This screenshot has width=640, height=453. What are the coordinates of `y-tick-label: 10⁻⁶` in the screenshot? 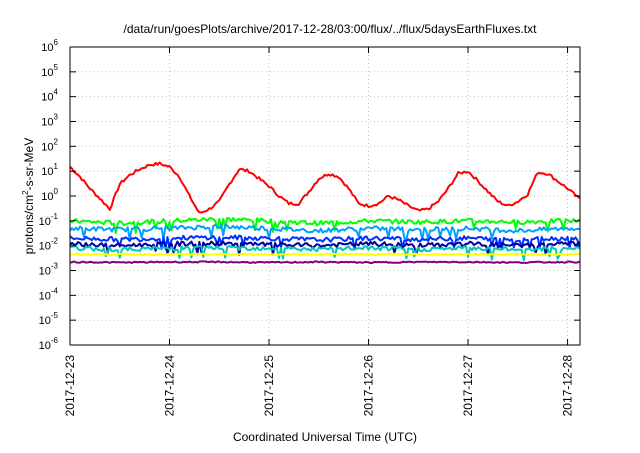 It's located at (49, 344).